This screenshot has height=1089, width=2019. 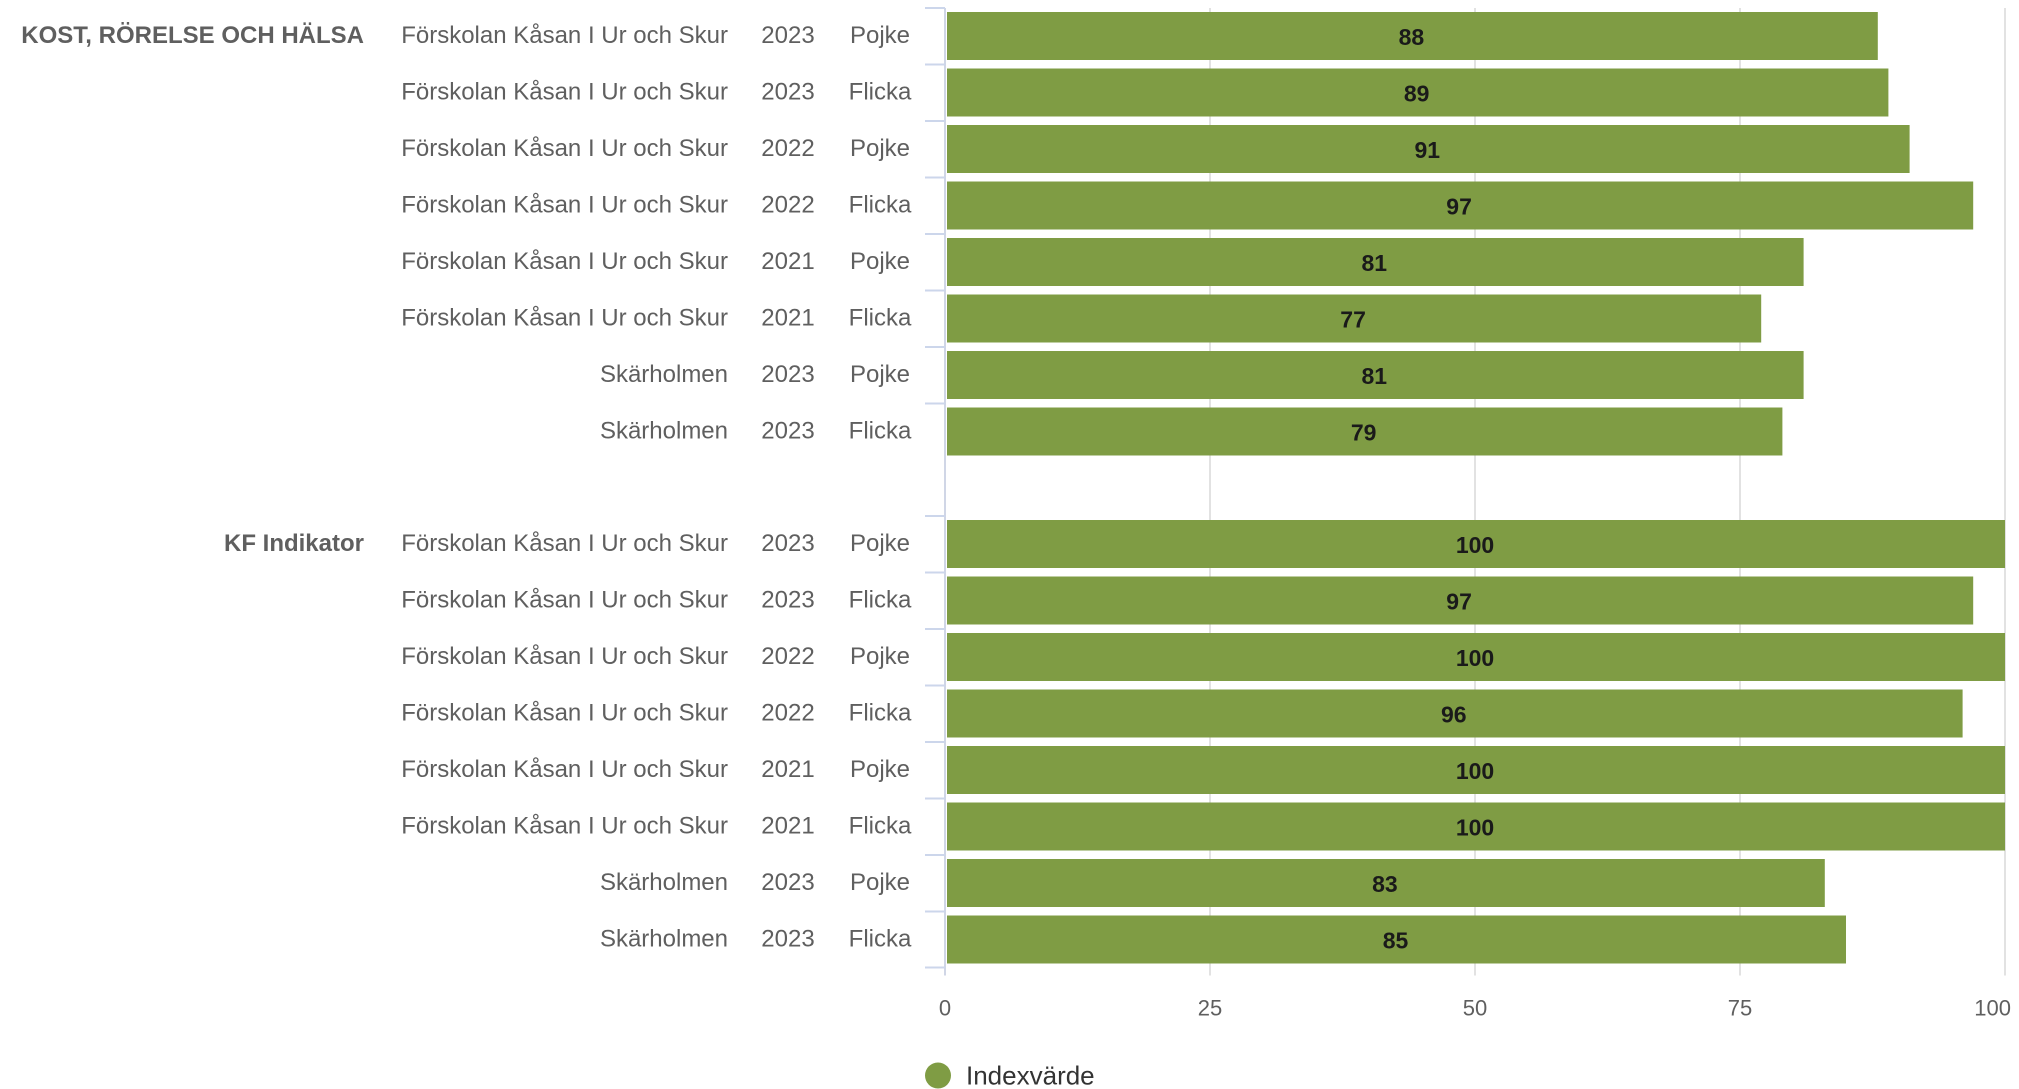 I want to click on data-label: 96, so click(x=1454, y=715).